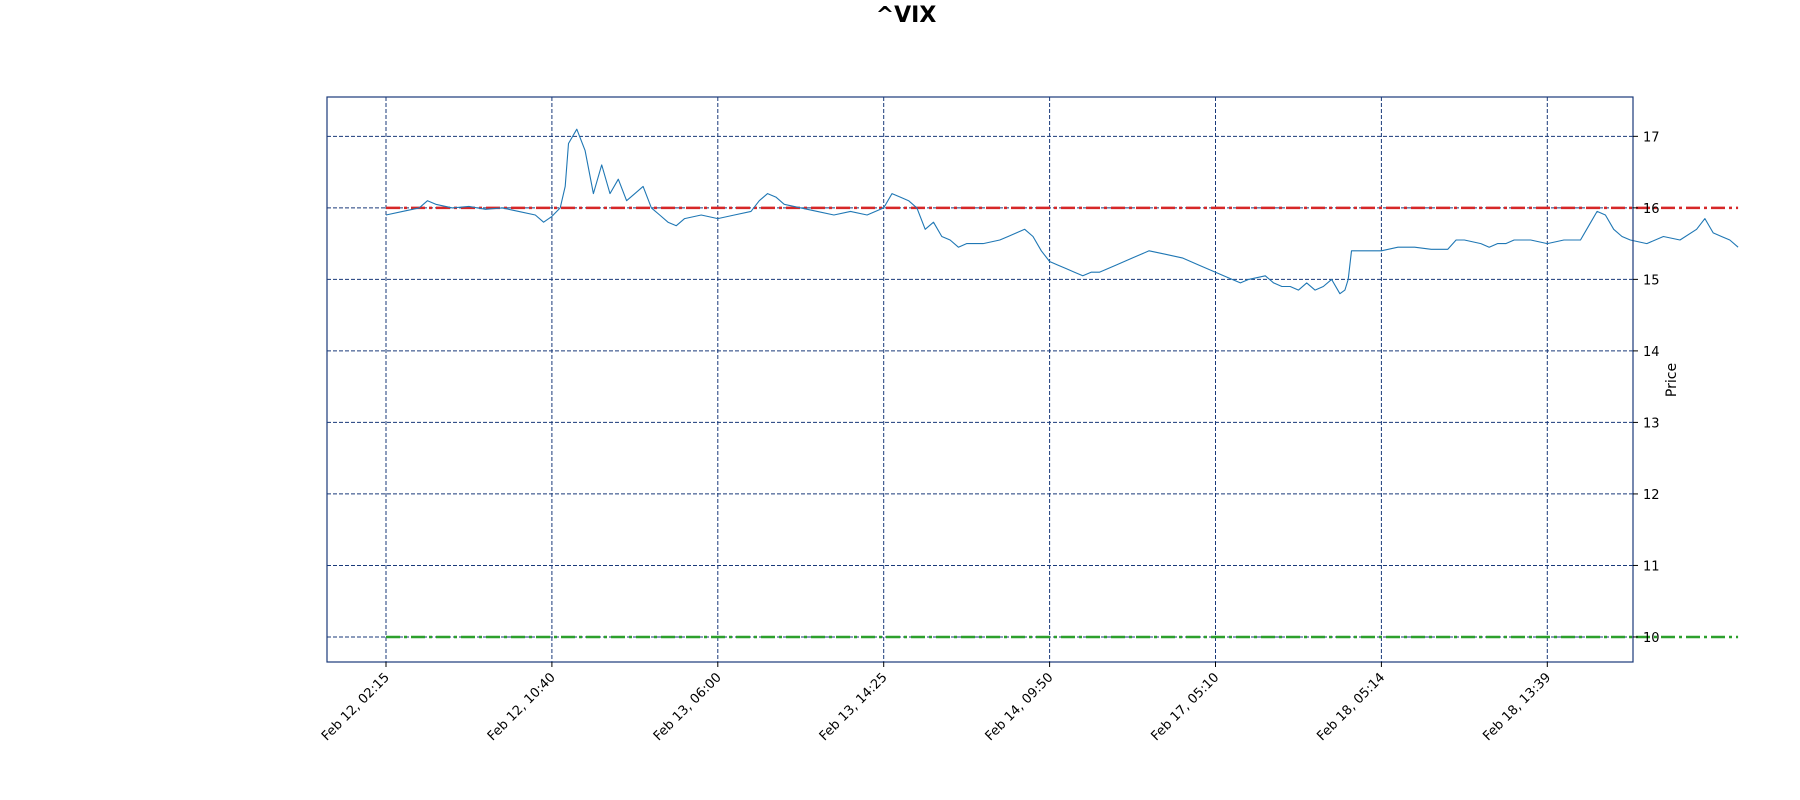 The height and width of the screenshot is (800, 1800). What do you see at coordinates (1651, 423) in the screenshot?
I see `y-tick-label: 13` at bounding box center [1651, 423].